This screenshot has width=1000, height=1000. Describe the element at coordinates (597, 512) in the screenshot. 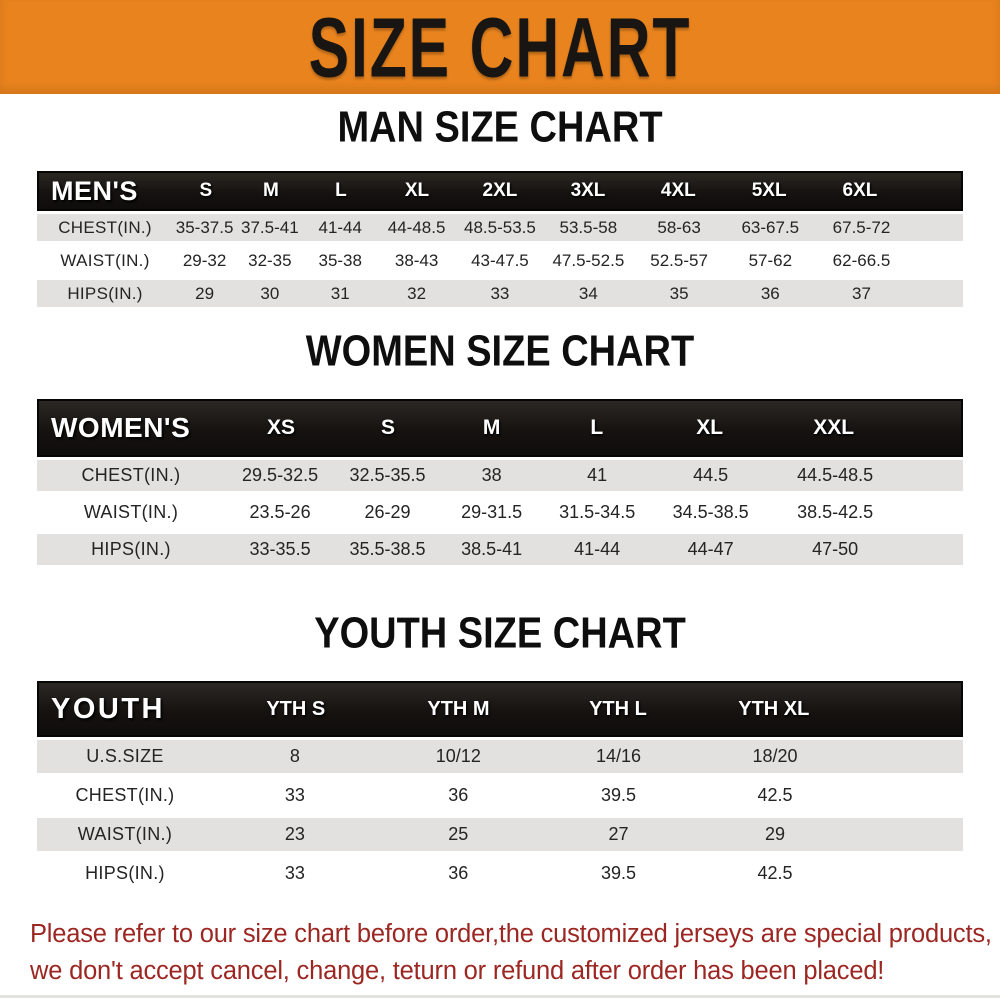

I see `table-cell: 31.5-34.5` at that location.